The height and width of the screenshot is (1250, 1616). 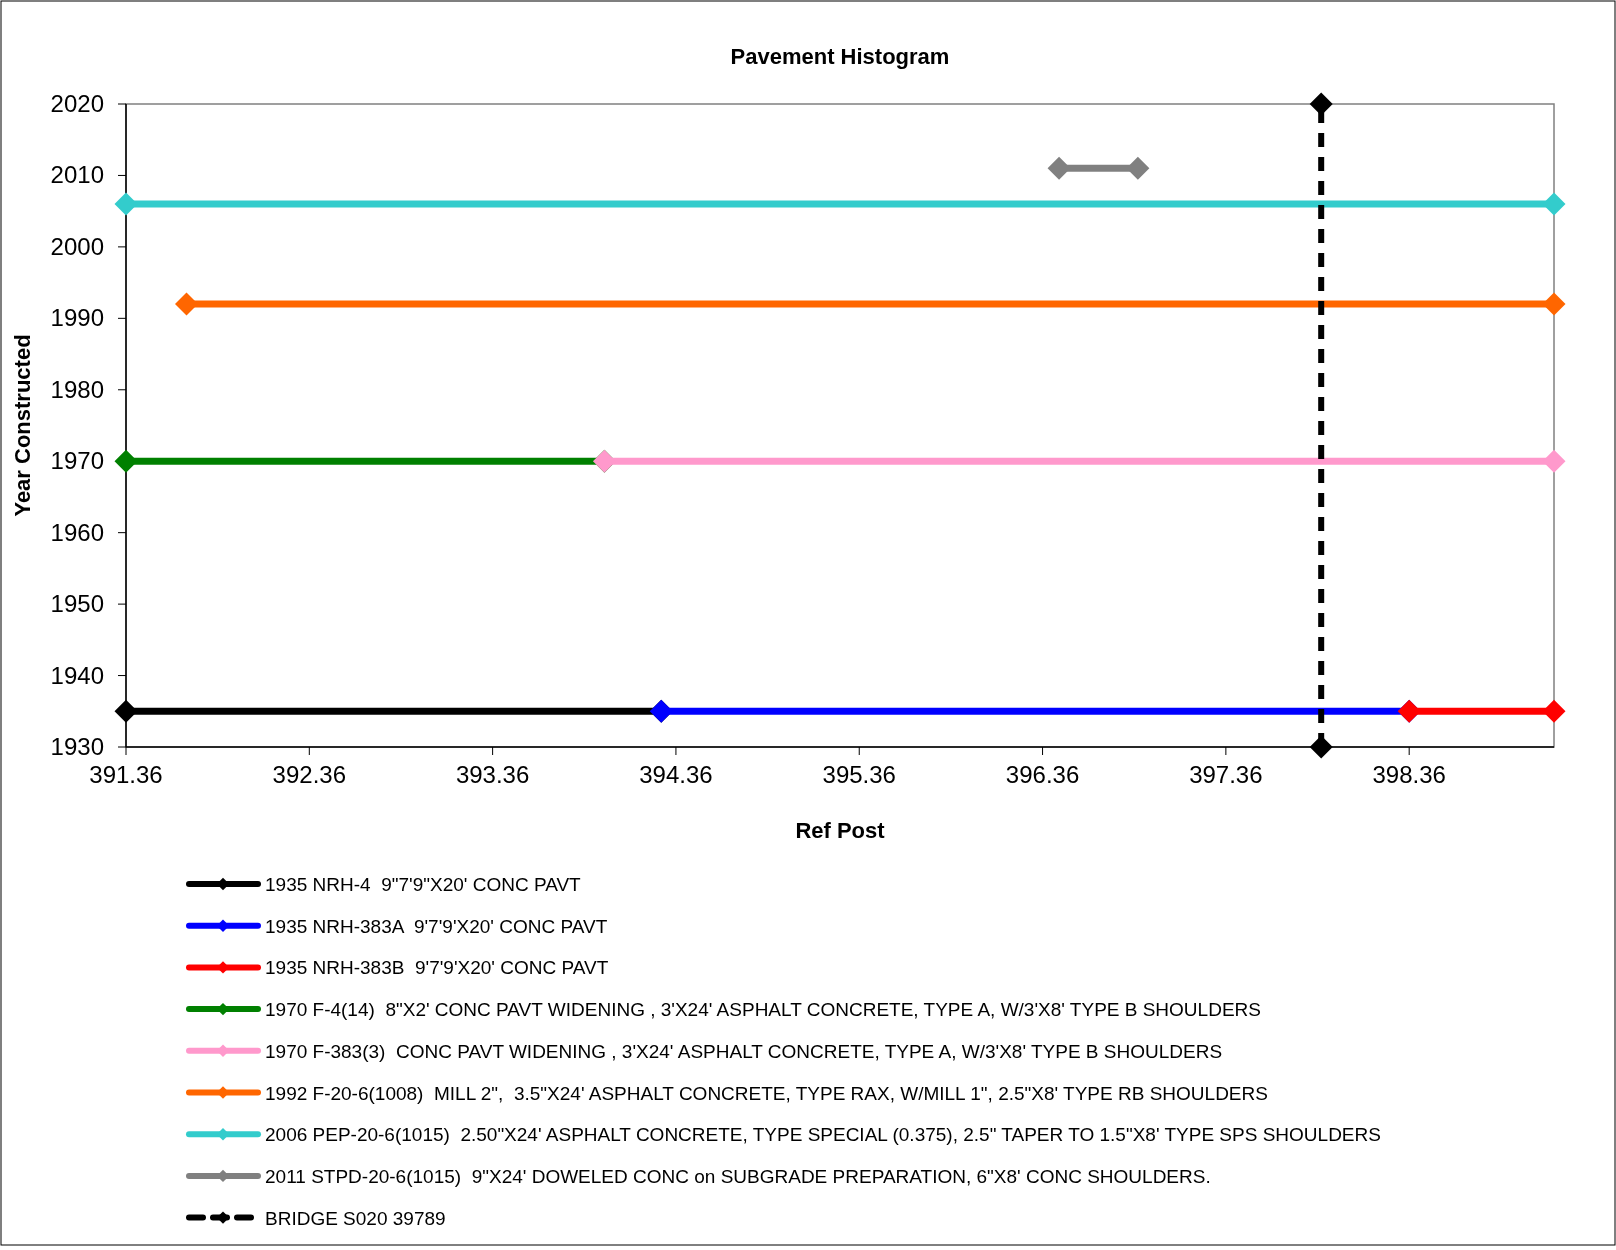 What do you see at coordinates (744, 1051) in the screenshot?
I see `legend-label: 1970 F-383(3) CONC PAVT WIDENING , 3'X24' ASPHALT CONCRETE, TYPE A, W/3'X8' TYPE B SHOULDERS` at bounding box center [744, 1051].